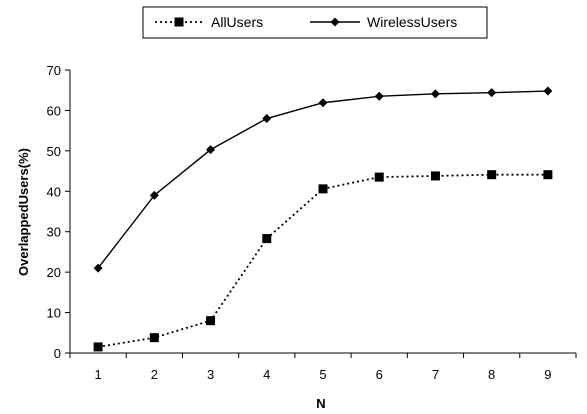  I want to click on legend-marker-wirelessusers, so click(335, 22).